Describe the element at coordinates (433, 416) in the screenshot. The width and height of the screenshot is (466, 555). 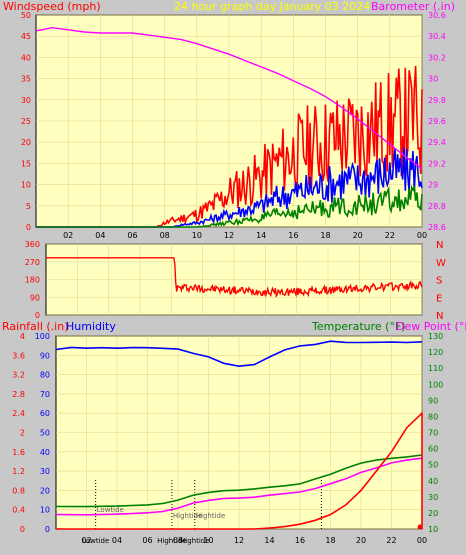
I see `temperature-tick-label: 80` at that location.